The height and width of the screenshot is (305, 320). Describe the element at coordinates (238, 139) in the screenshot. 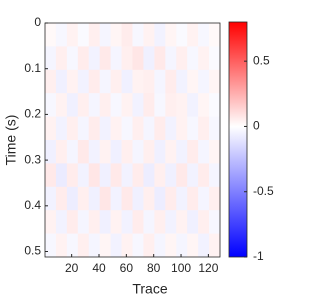

I see `colorbar` at that location.